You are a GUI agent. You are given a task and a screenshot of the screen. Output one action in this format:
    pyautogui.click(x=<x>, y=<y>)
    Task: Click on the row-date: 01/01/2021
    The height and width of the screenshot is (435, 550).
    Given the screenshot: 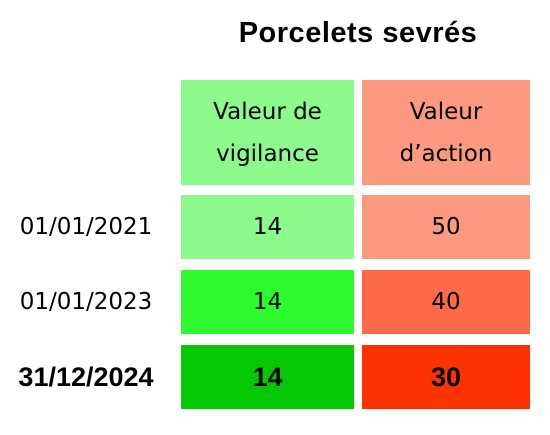 What is the action you would take?
    pyautogui.click(x=86, y=227)
    